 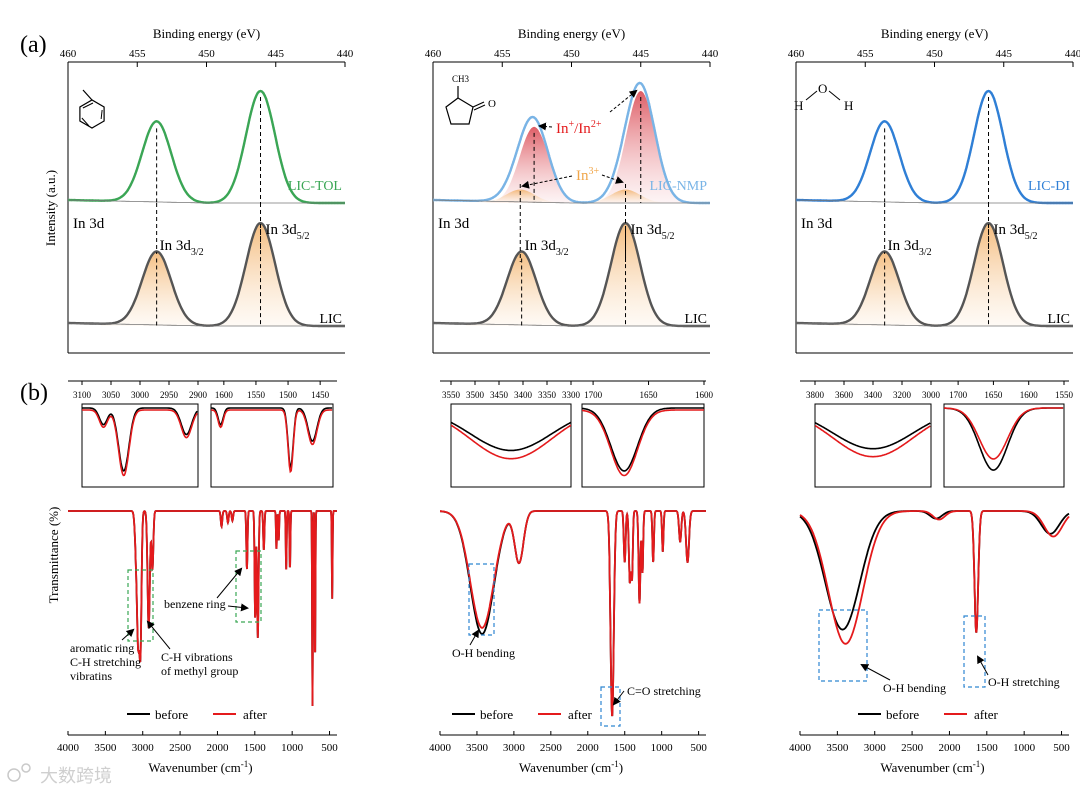 I want to click on aromatic-highlight-box, so click(x=140, y=605).